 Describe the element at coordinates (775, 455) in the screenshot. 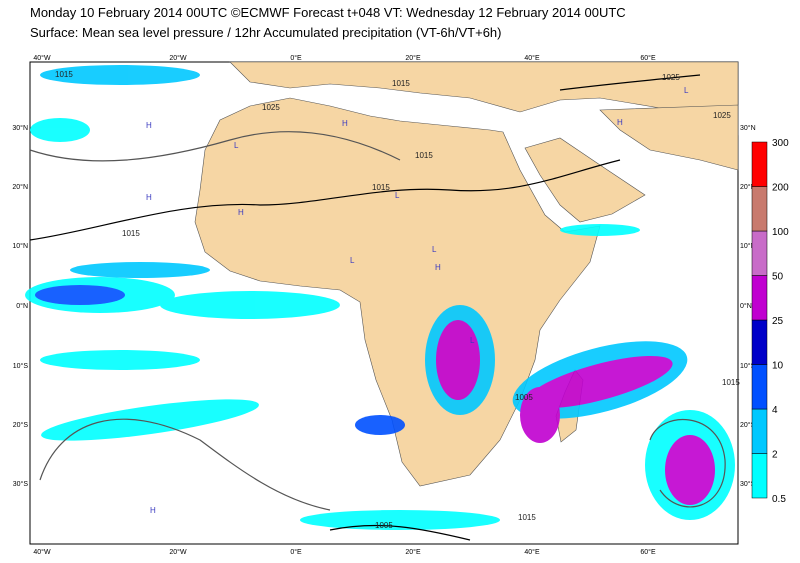

I see `colorbar-label: 2` at that location.